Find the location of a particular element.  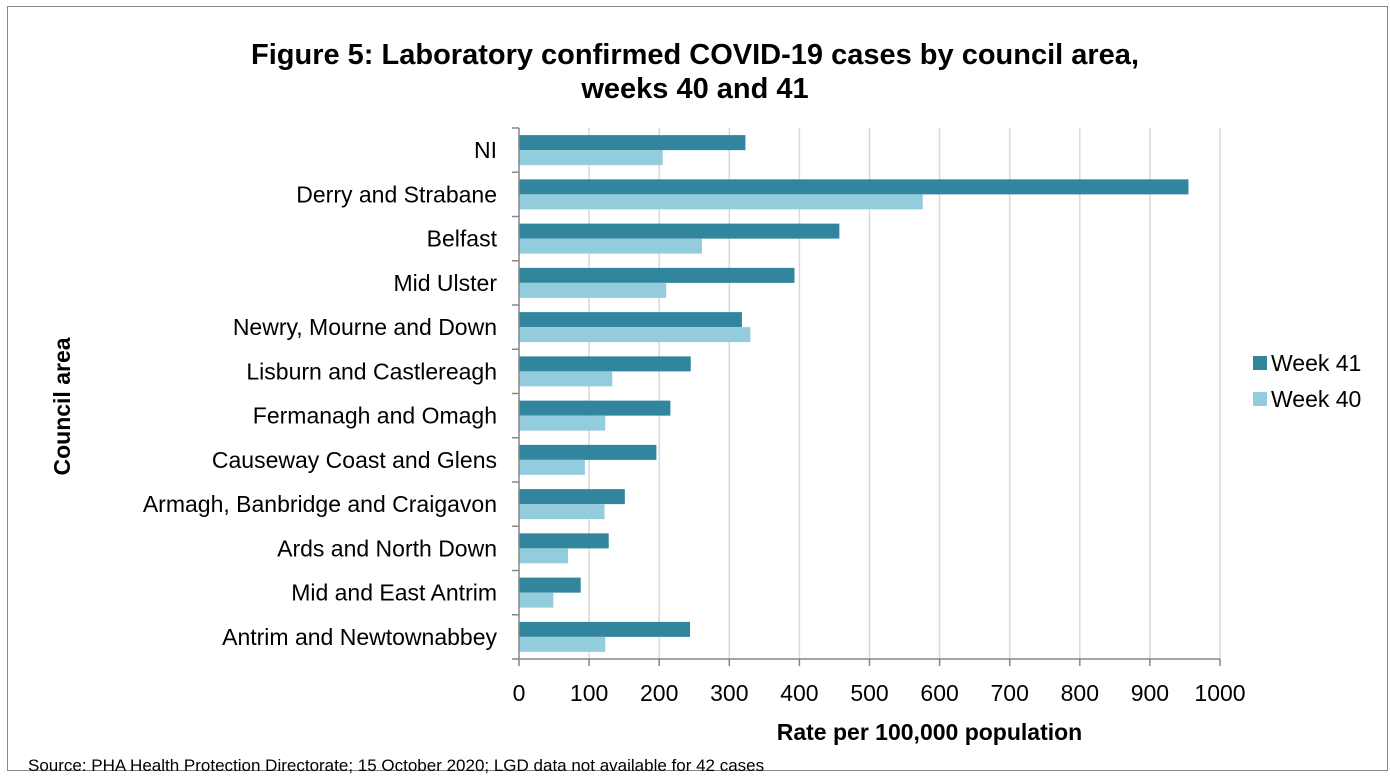

bar-week-40-newry-mourne-and-down is located at coordinates (635, 335).